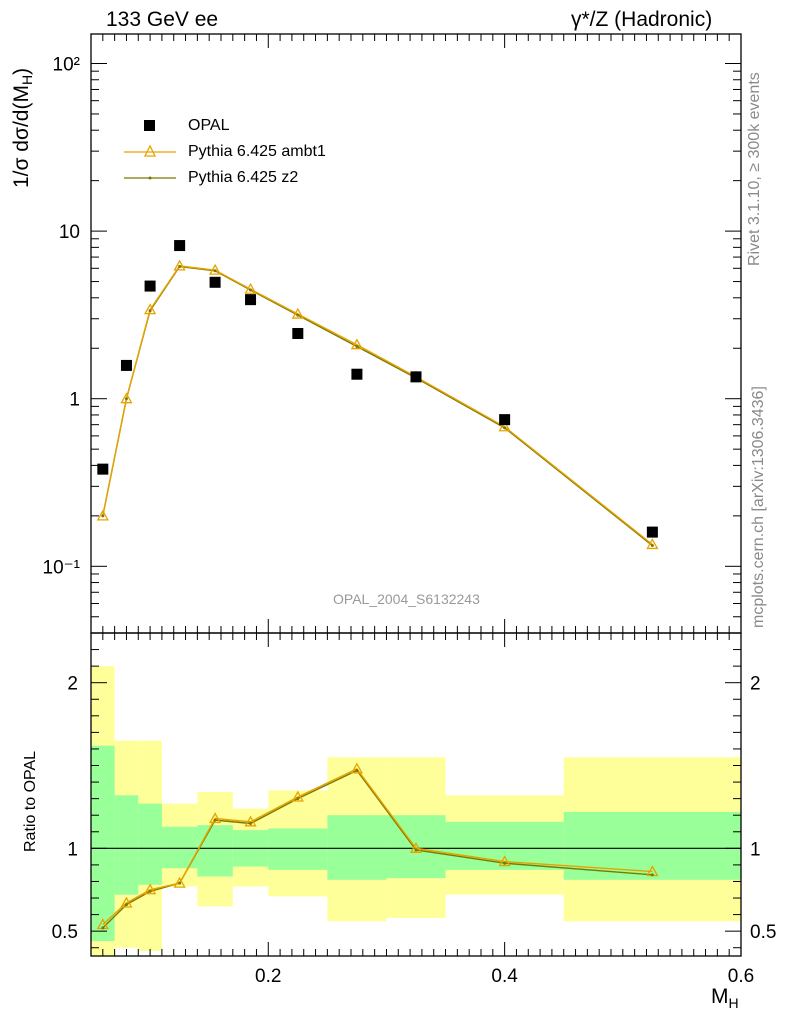 The height and width of the screenshot is (1024, 786). I want to click on watermark-label: OPAL_2004_S6132243, so click(406, 599).